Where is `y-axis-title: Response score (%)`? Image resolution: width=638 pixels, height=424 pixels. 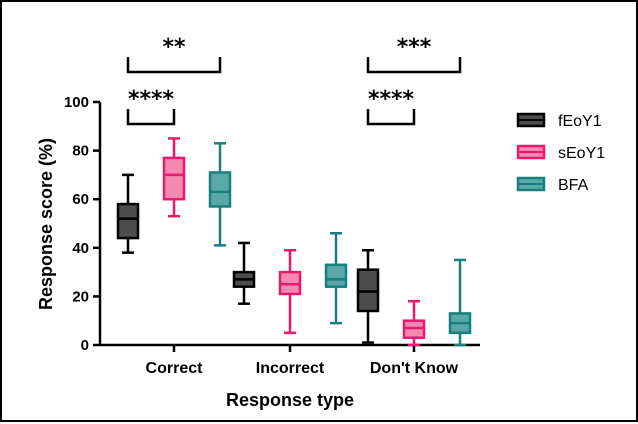 y-axis-title: Response score (%) is located at coordinates (46, 224).